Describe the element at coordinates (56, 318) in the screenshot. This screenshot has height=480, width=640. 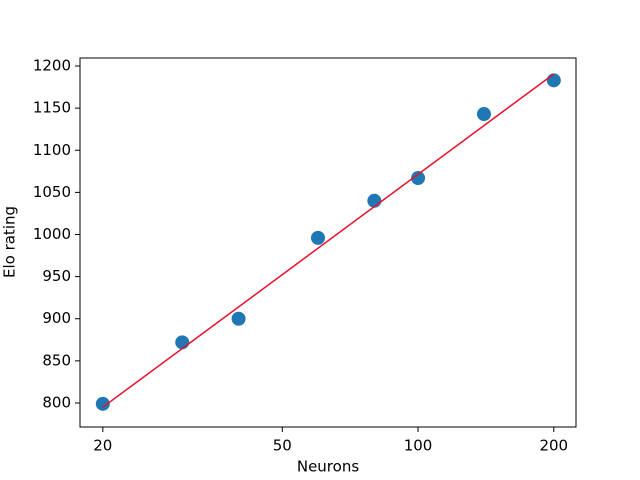
I see `y-tick-label: 900` at that location.